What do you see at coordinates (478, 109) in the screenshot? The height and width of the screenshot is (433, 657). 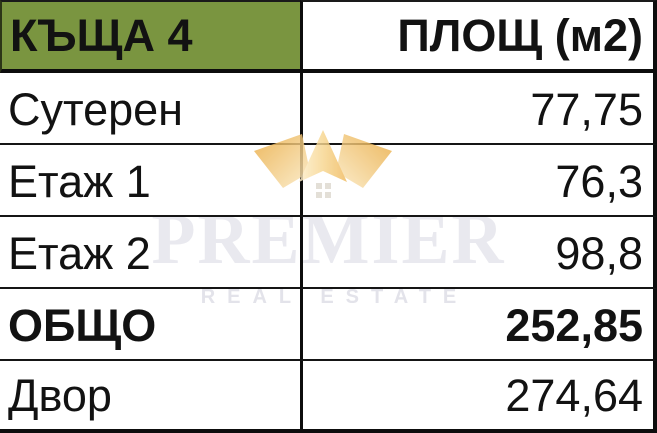 I see `row-value-cell: 77,75` at bounding box center [478, 109].